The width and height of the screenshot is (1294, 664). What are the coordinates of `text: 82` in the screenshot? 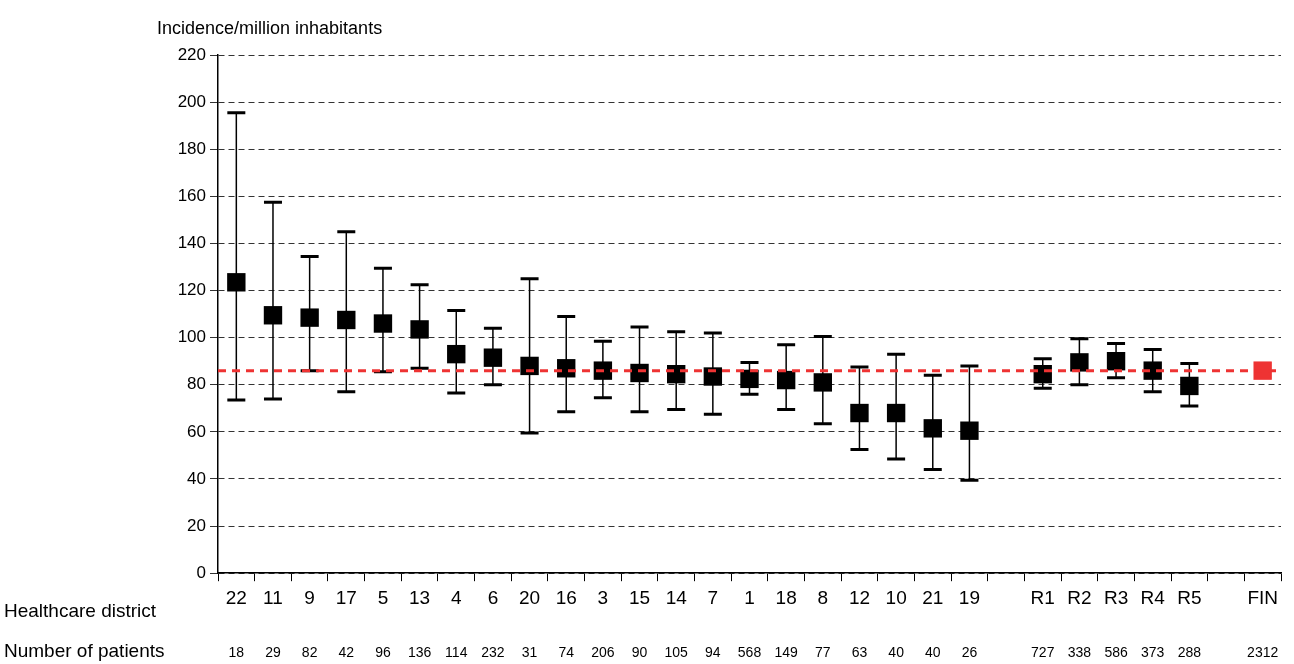 It's located at (309, 652).